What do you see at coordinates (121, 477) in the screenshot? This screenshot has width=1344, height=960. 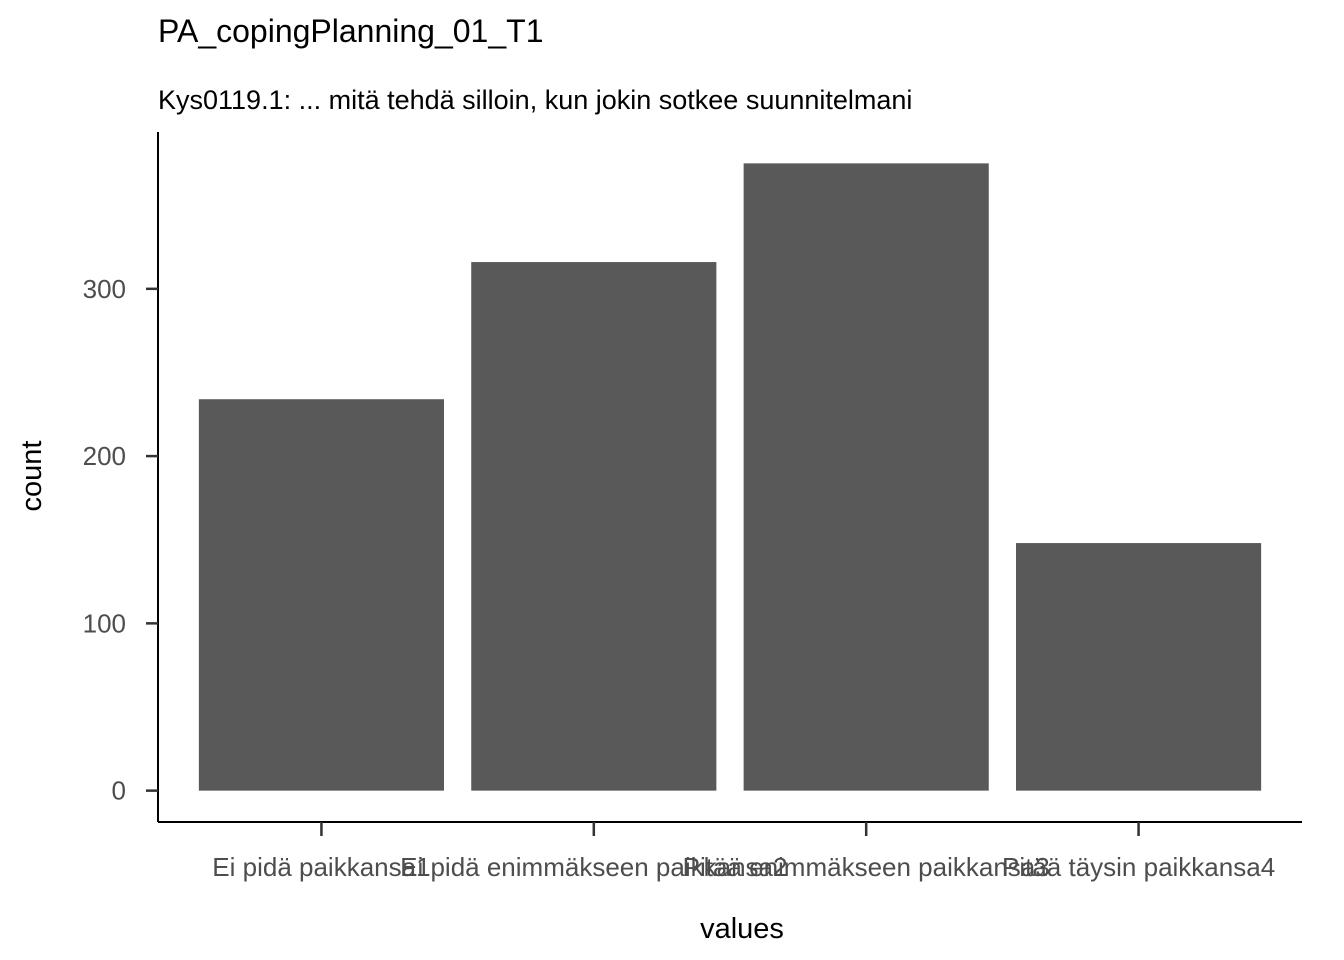 I see `y-axis: 0 100 200 300` at bounding box center [121, 477].